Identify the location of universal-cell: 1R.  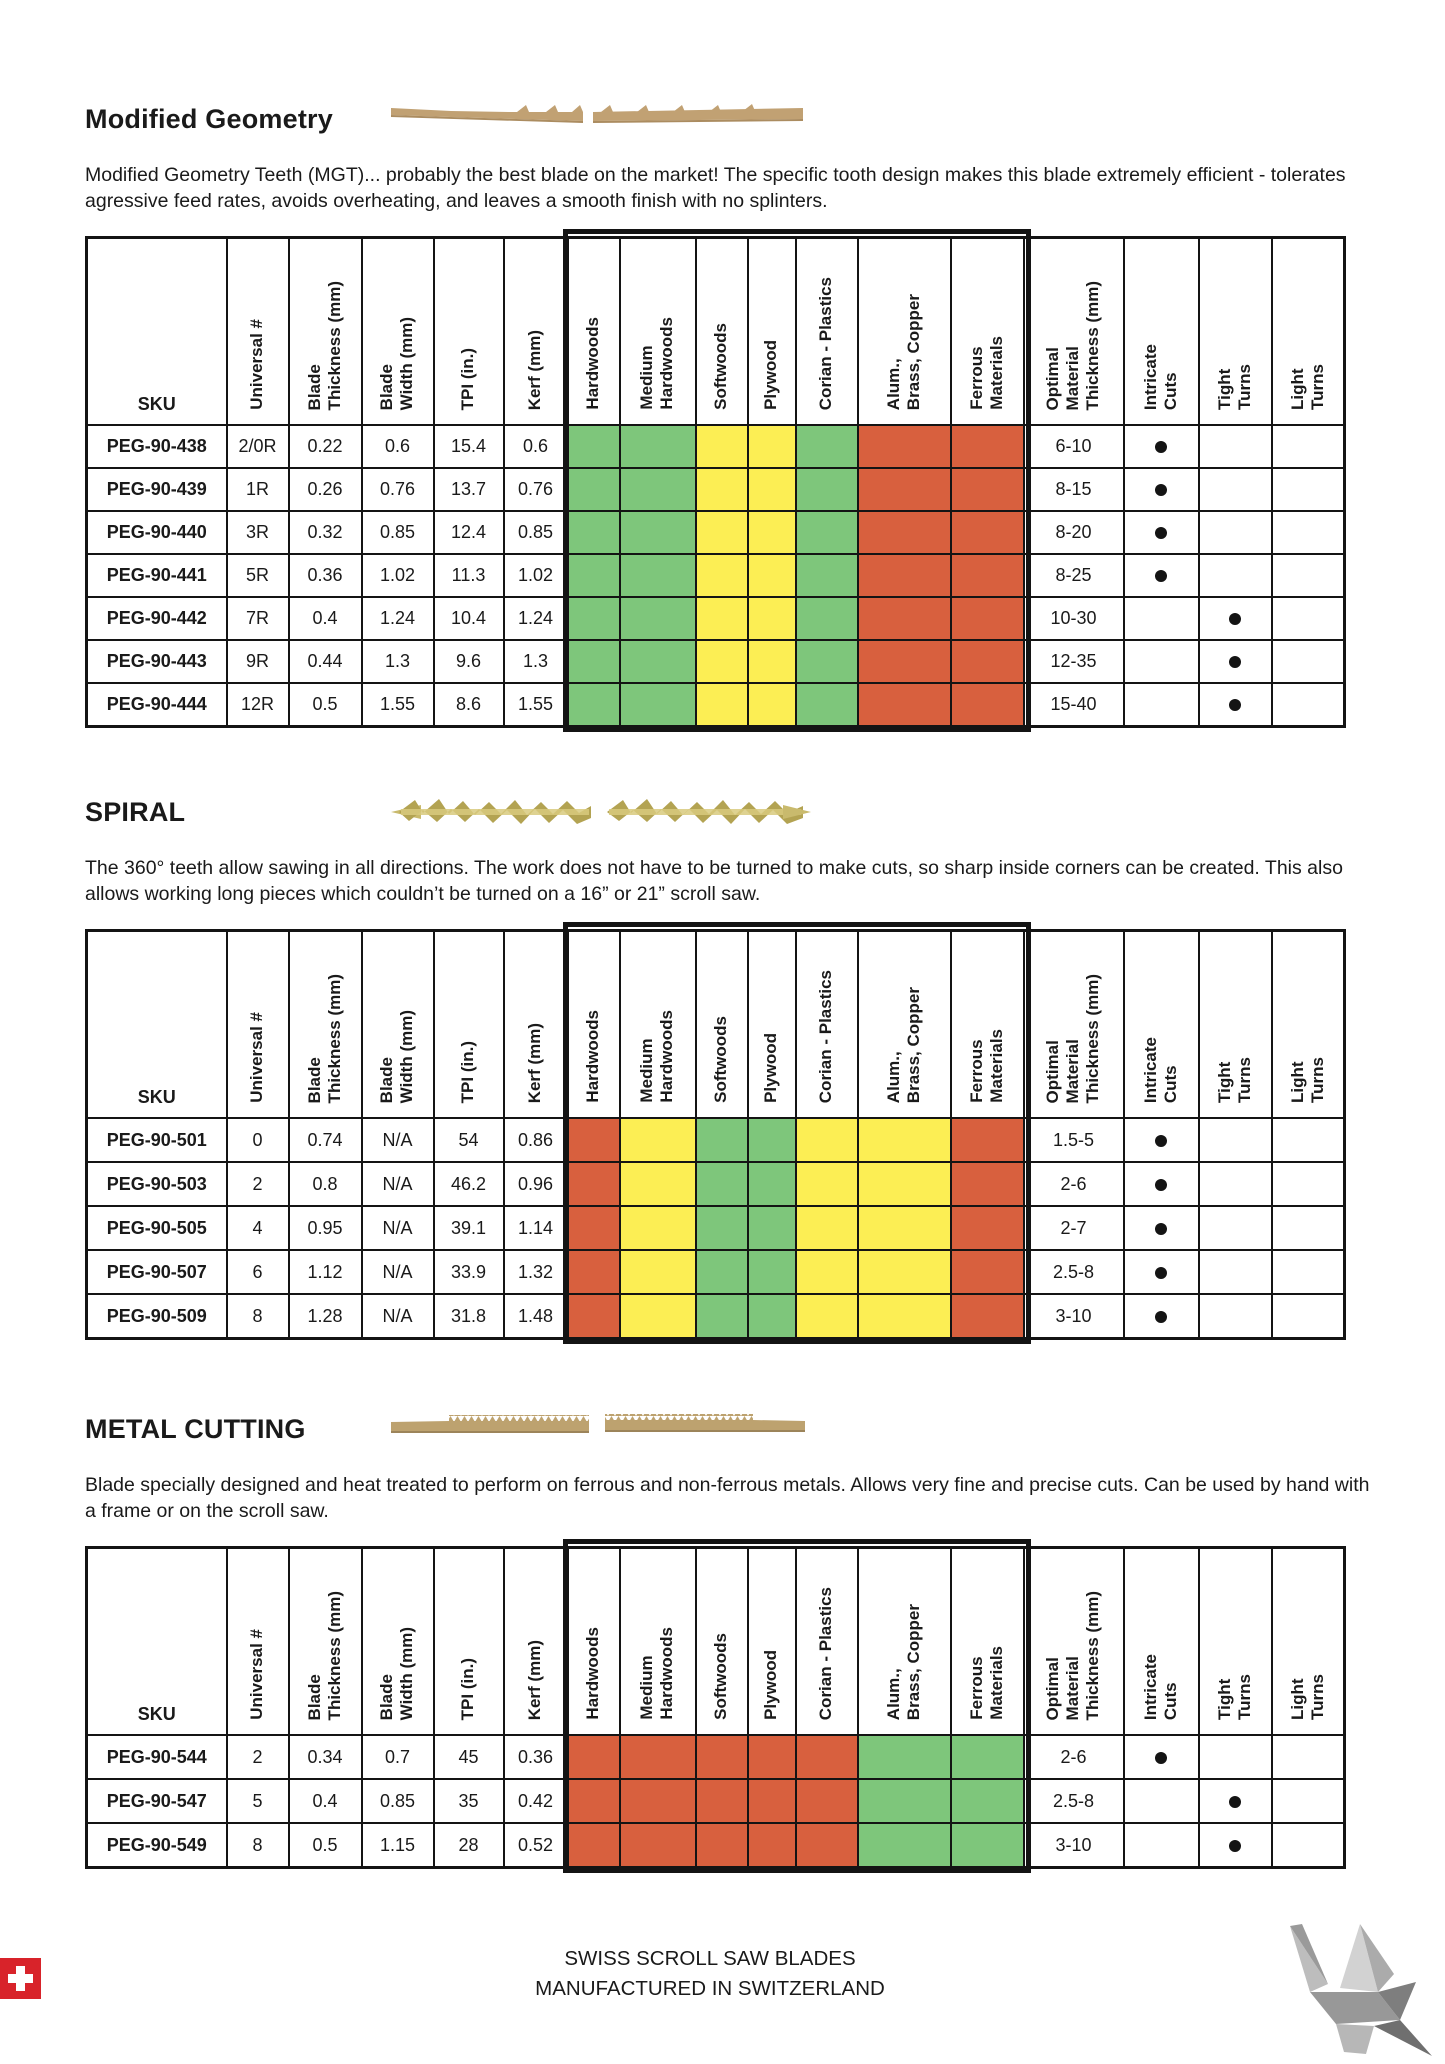
(257, 489).